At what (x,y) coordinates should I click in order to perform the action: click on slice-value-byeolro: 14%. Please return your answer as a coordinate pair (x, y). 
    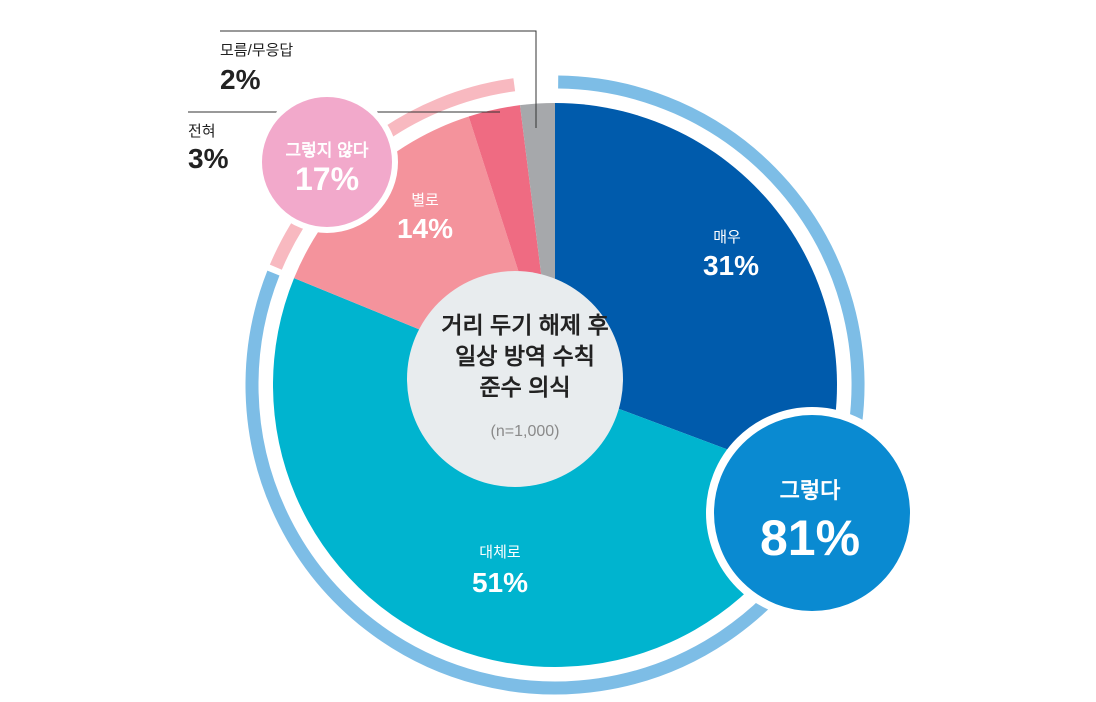
    Looking at the image, I should click on (425, 228).